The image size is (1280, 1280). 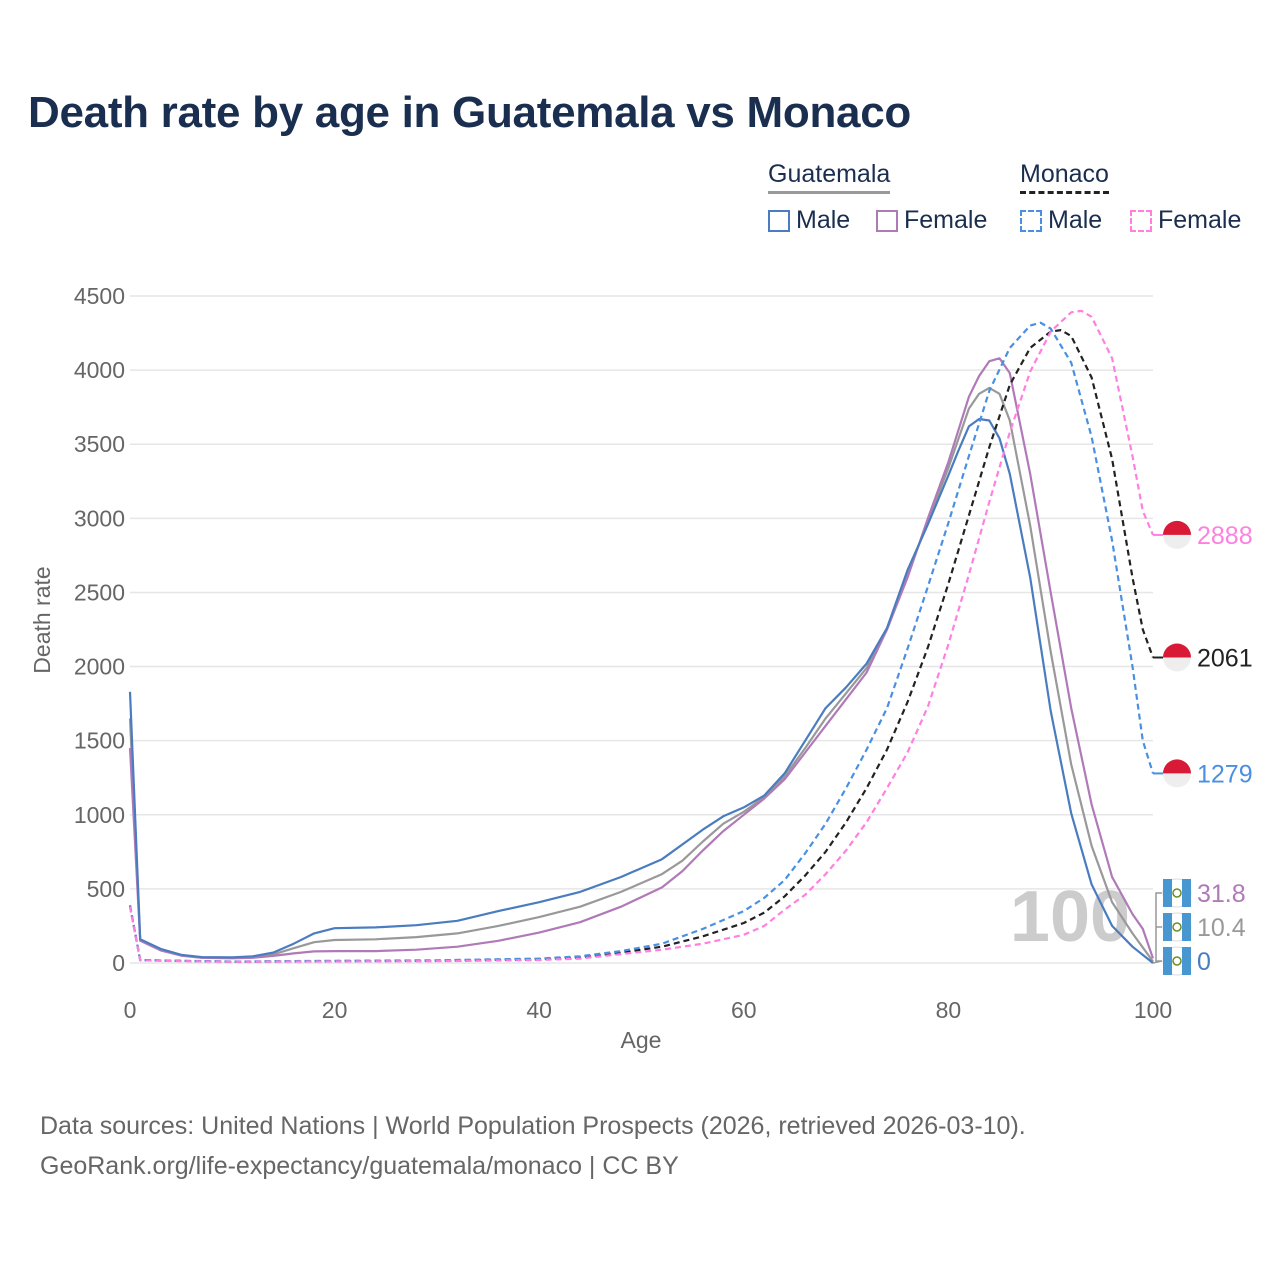 What do you see at coordinates (118, 963) in the screenshot?
I see `y-tick-label: 0` at bounding box center [118, 963].